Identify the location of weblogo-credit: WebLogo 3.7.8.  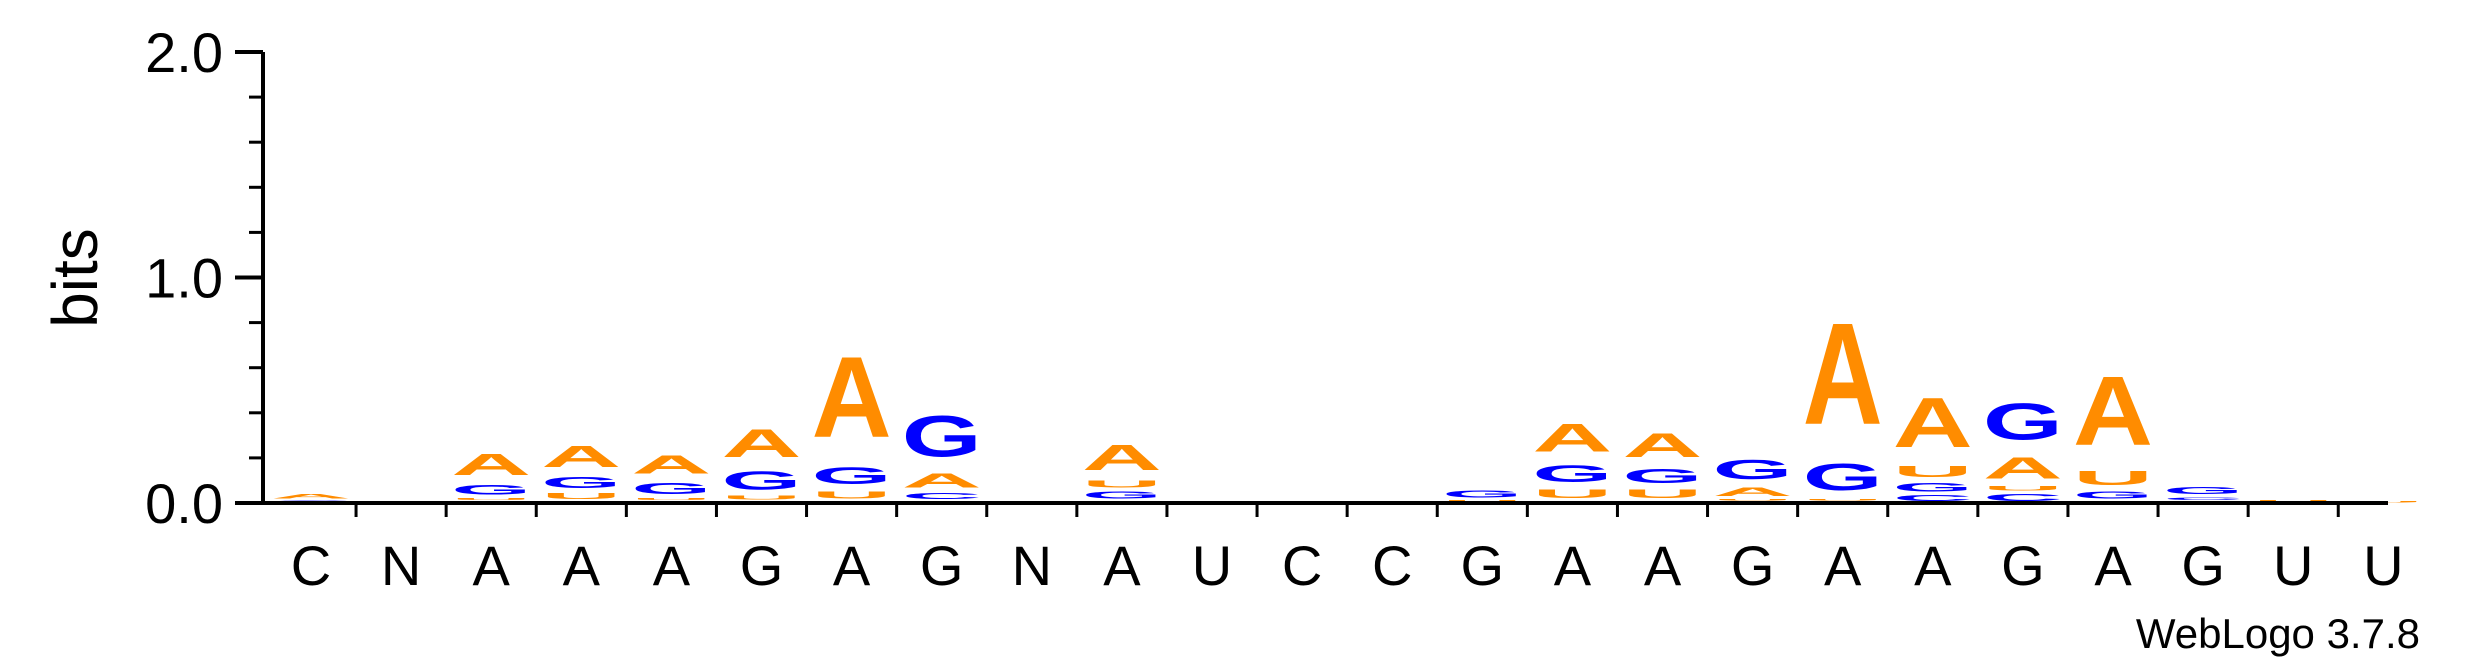
(2278, 633).